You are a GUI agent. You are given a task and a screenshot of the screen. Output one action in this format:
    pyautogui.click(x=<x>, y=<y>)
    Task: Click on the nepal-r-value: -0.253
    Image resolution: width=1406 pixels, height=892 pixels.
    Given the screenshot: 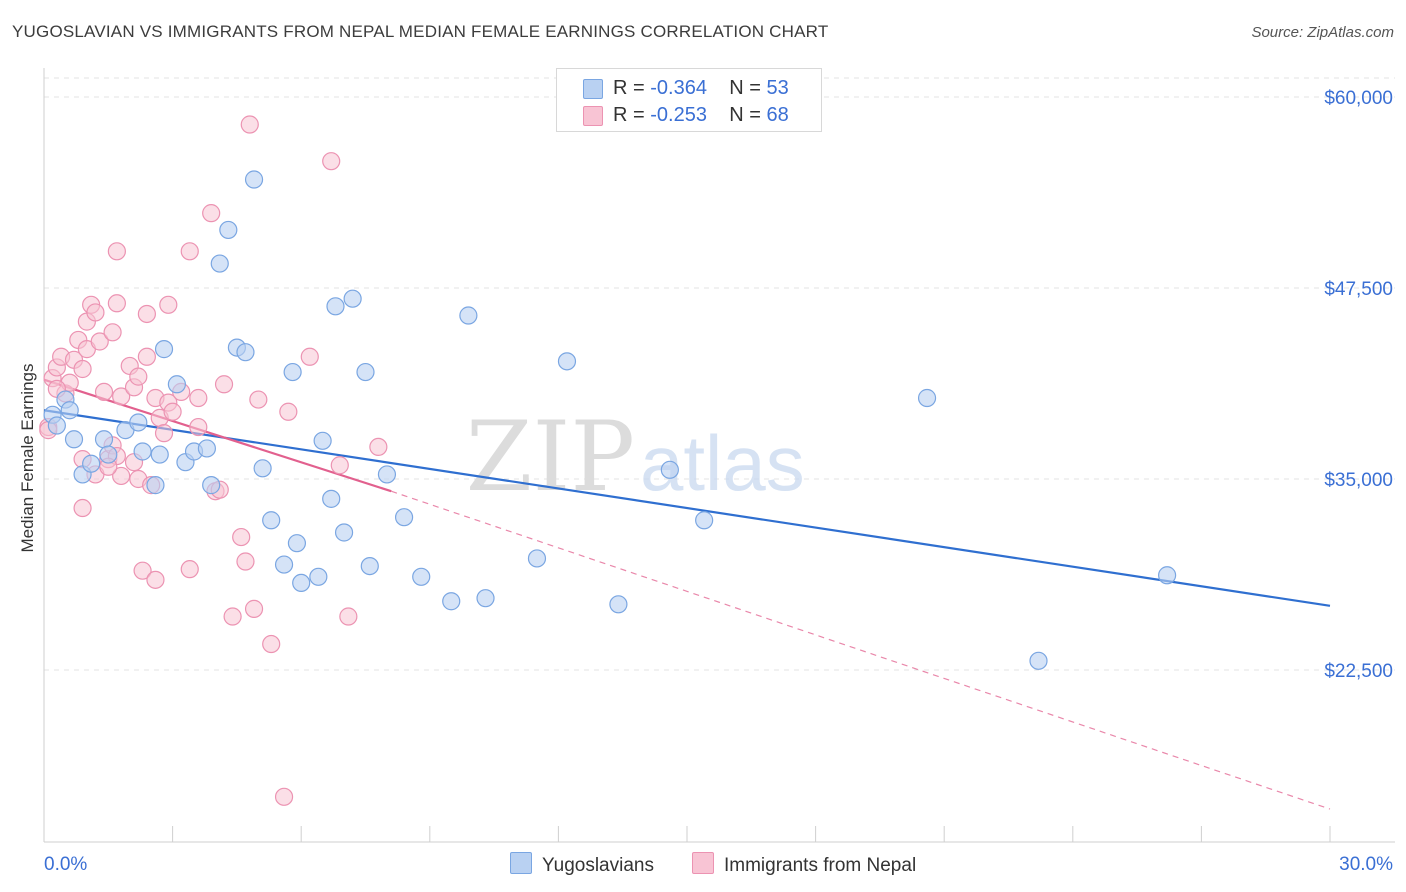 What is the action you would take?
    pyautogui.click(x=678, y=115)
    